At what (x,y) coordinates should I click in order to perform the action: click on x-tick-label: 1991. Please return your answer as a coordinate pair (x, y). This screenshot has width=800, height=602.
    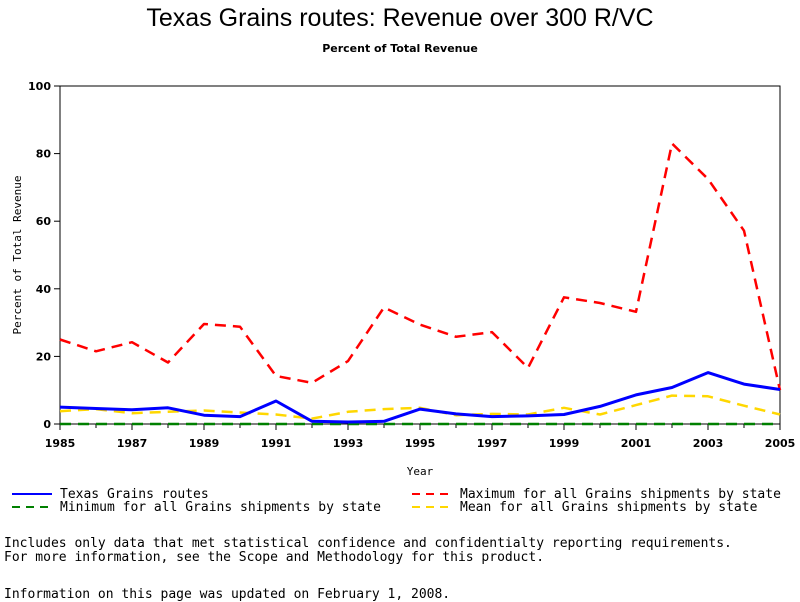
    Looking at the image, I should click on (276, 443).